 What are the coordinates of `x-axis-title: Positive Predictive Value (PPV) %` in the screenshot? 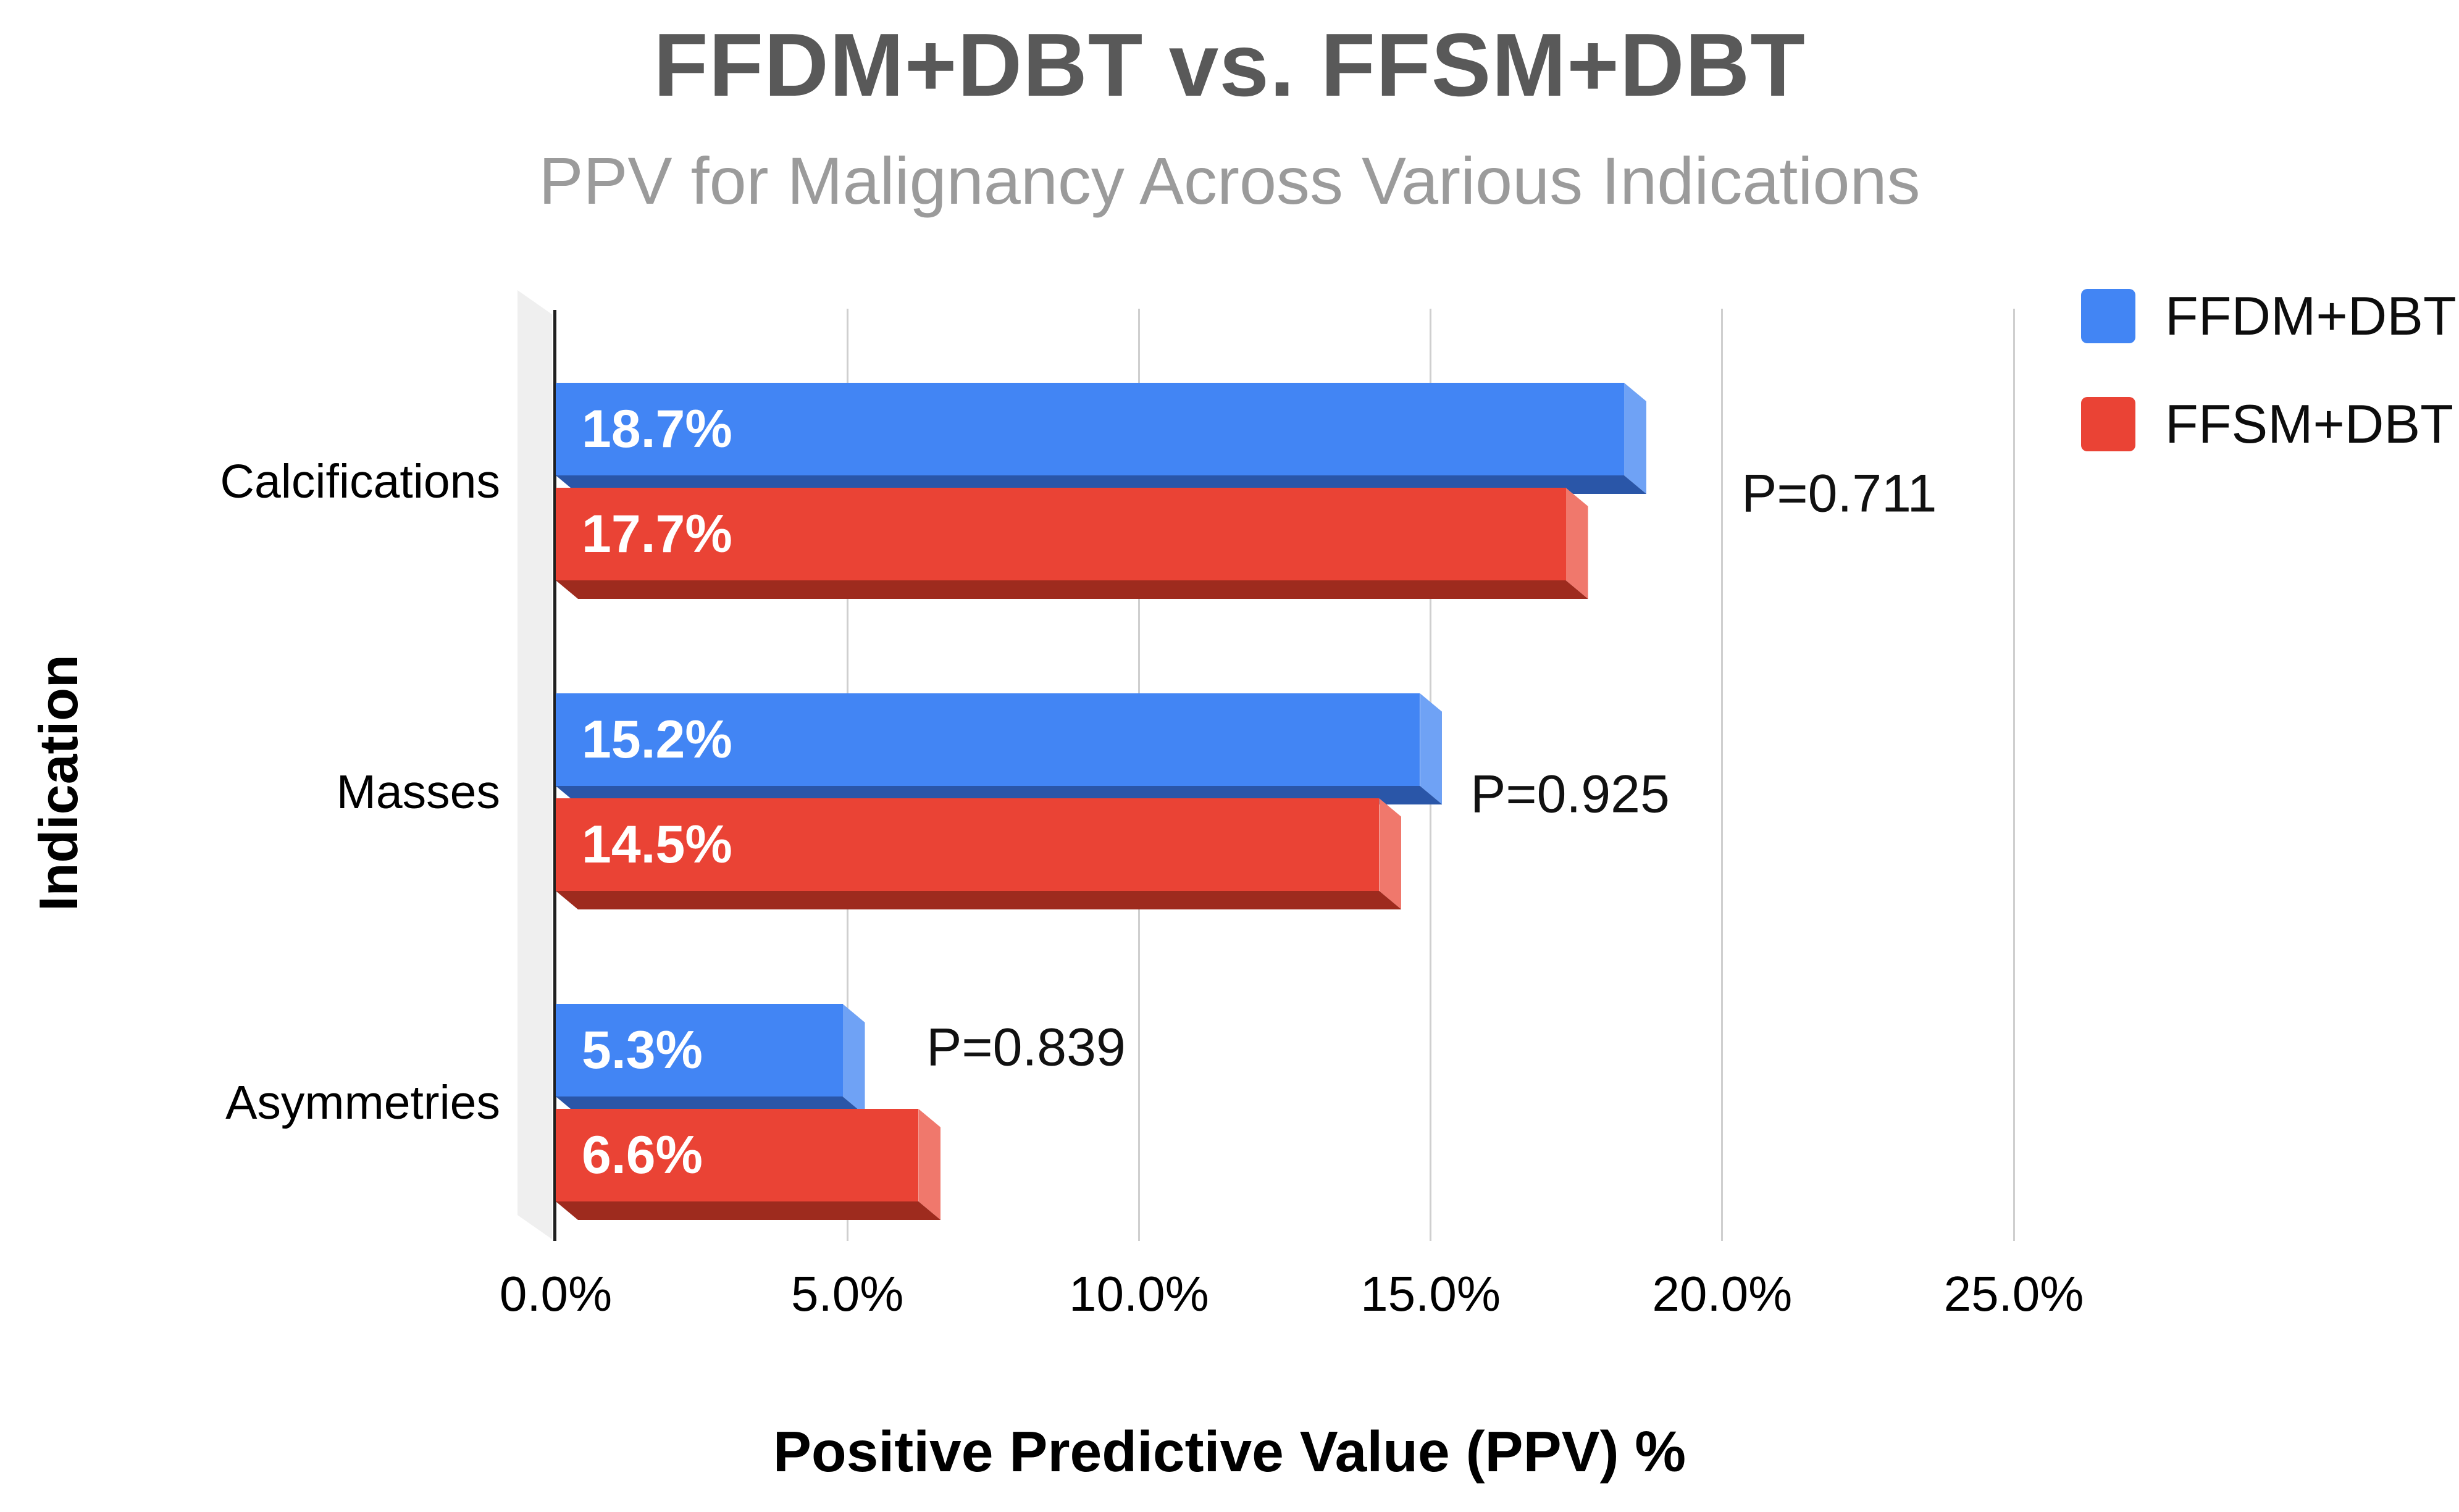 It's located at (1230, 1451).